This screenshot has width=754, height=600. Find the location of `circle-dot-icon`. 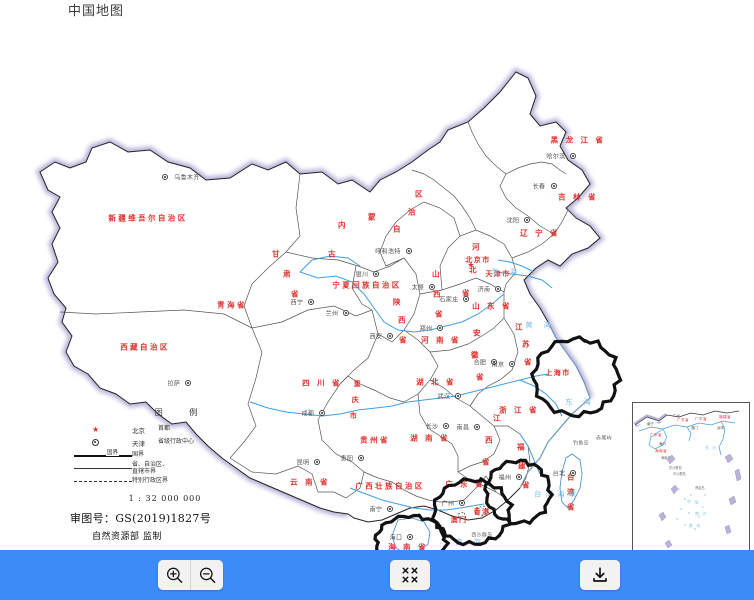

circle-dot-icon is located at coordinates (101, 442).